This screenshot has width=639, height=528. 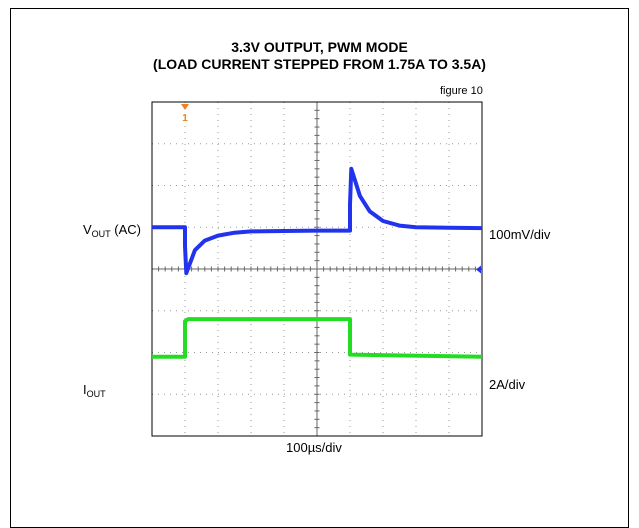 I want to click on iout-label: IOUT, so click(x=94, y=392).